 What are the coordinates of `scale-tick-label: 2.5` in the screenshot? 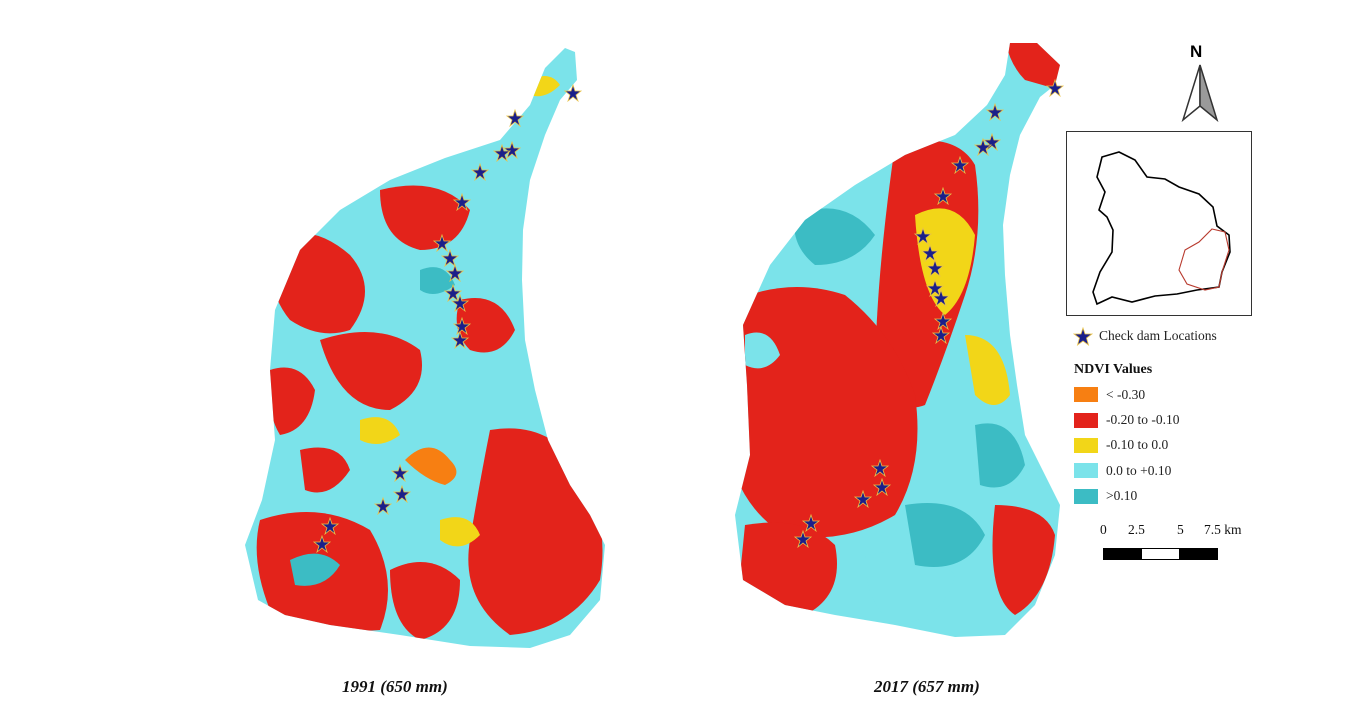 It's located at (1136, 529).